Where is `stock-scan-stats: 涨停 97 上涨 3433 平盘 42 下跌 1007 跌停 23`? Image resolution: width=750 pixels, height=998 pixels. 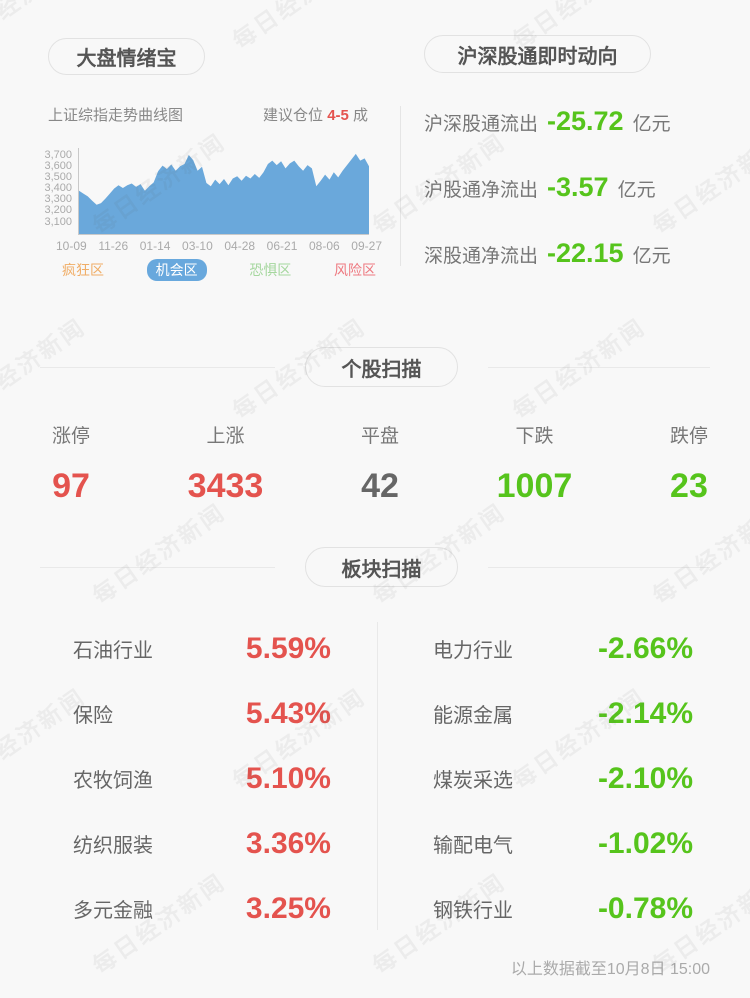 stock-scan-stats: 涨停 97 上涨 3433 平盘 42 下跌 1007 跌停 23 is located at coordinates (380, 465).